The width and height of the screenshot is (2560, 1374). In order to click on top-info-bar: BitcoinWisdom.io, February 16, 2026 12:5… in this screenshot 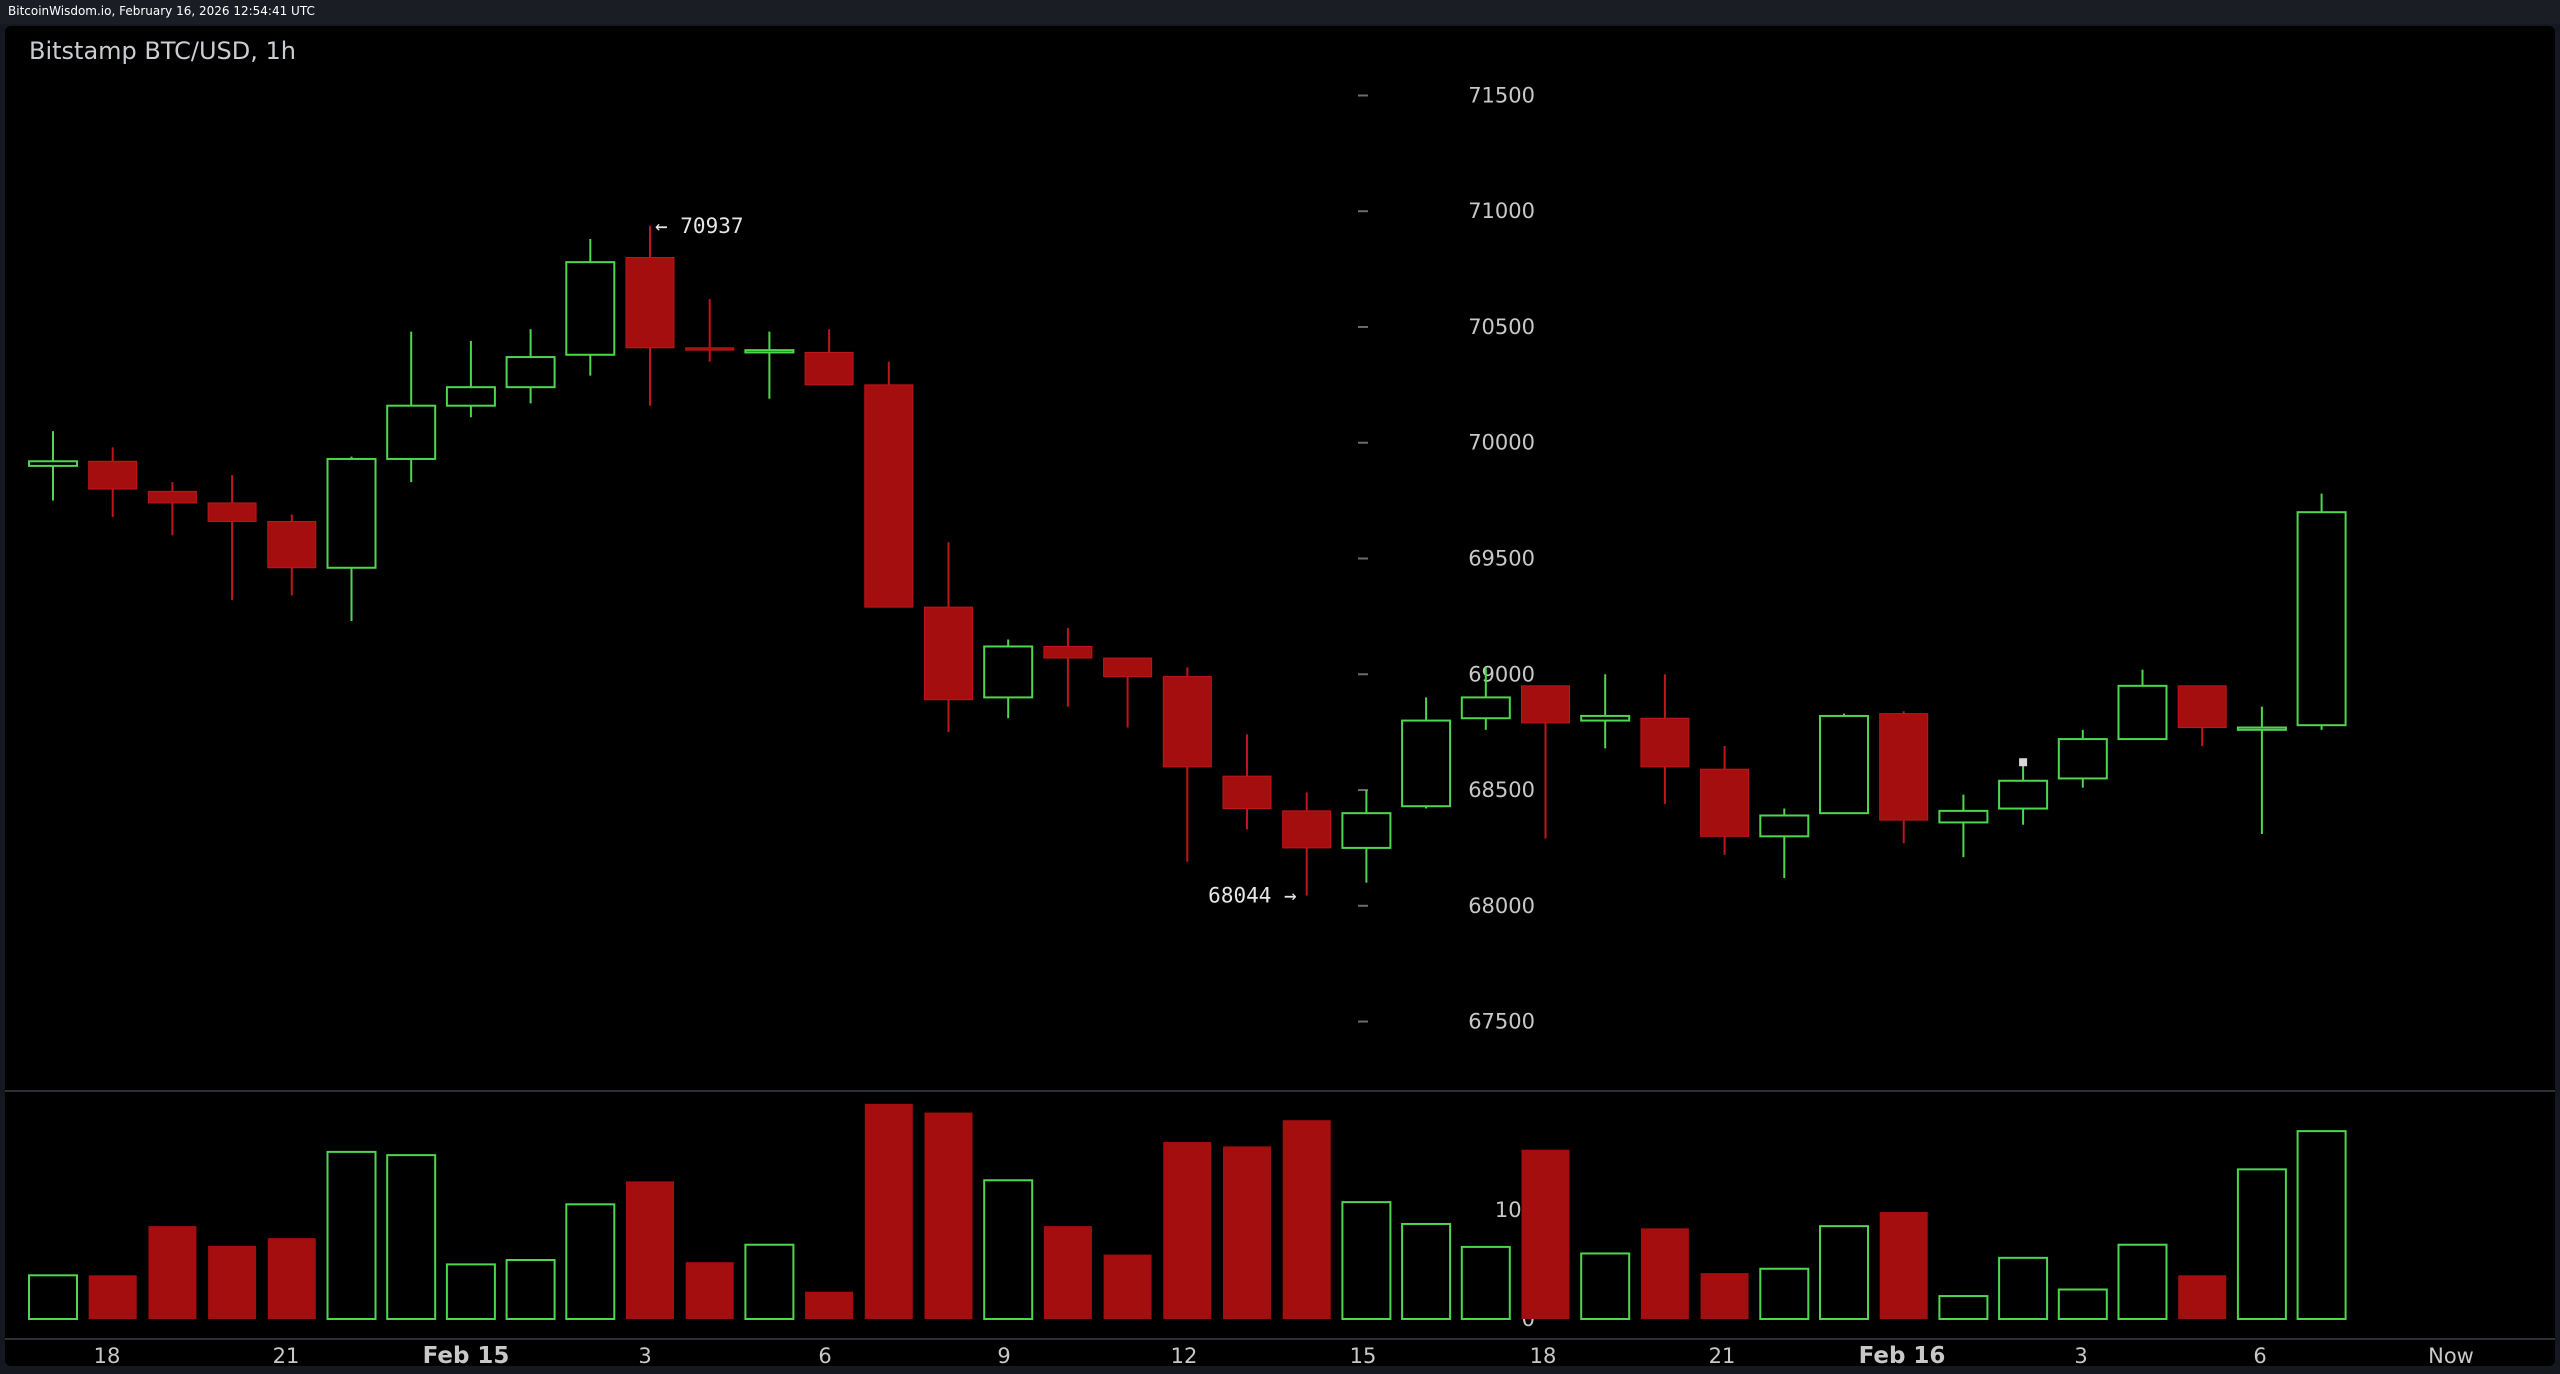, I will do `click(1280, 12)`.